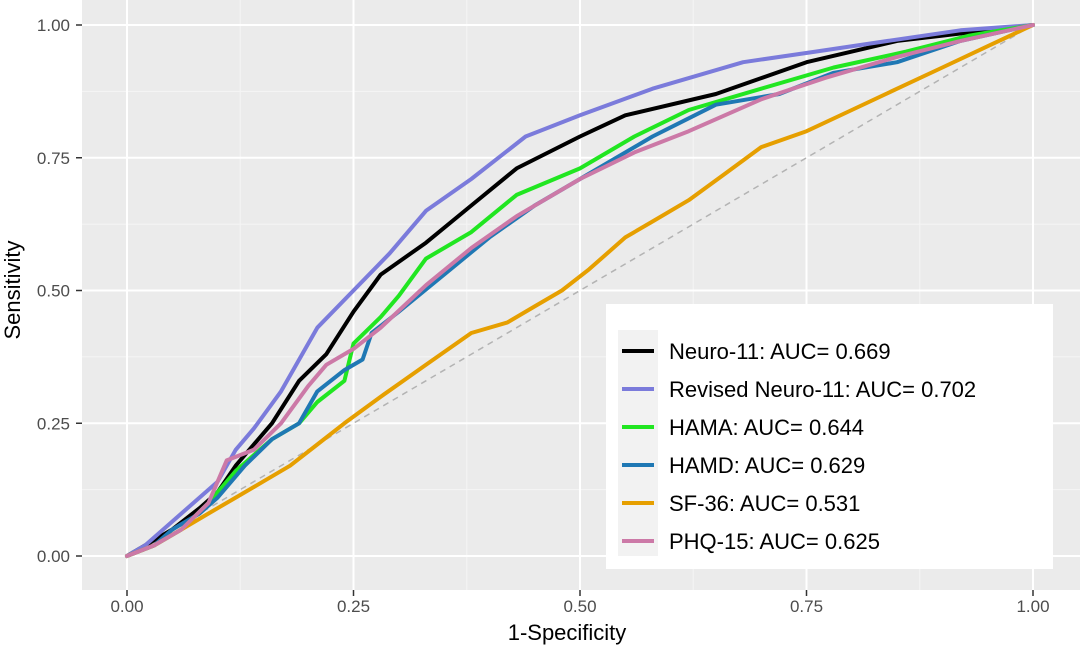 This screenshot has width=1080, height=646. Describe the element at coordinates (53, 556) in the screenshot. I see `y-tick-label: 0.00` at that location.